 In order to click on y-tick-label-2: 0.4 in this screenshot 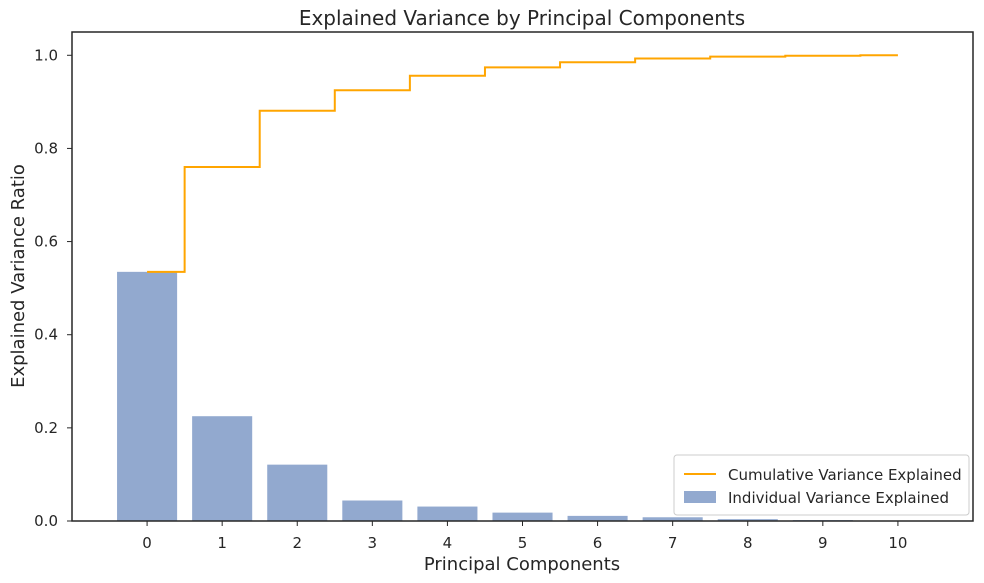, I will do `click(46, 335)`.